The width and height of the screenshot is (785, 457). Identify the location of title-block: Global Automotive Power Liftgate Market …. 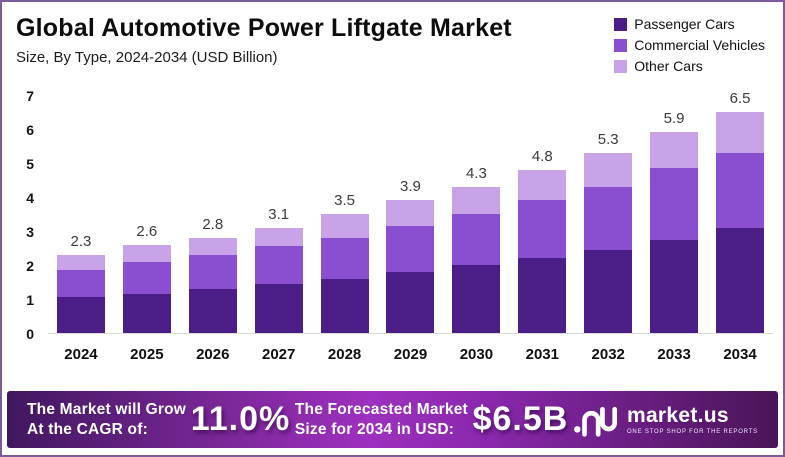
(264, 44).